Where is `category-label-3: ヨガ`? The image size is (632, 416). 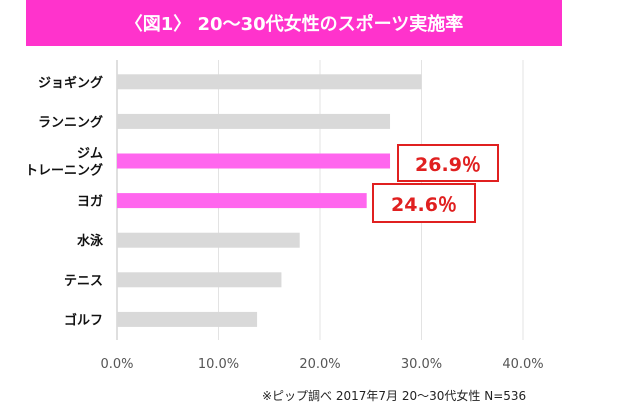
category-label-3: ヨガ is located at coordinates (90, 202).